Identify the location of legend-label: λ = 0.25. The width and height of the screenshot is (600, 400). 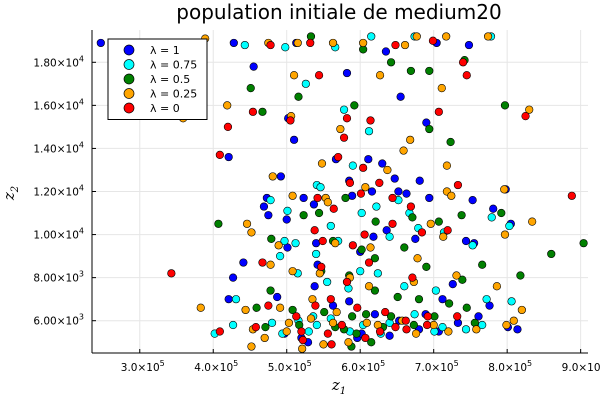
(173, 94).